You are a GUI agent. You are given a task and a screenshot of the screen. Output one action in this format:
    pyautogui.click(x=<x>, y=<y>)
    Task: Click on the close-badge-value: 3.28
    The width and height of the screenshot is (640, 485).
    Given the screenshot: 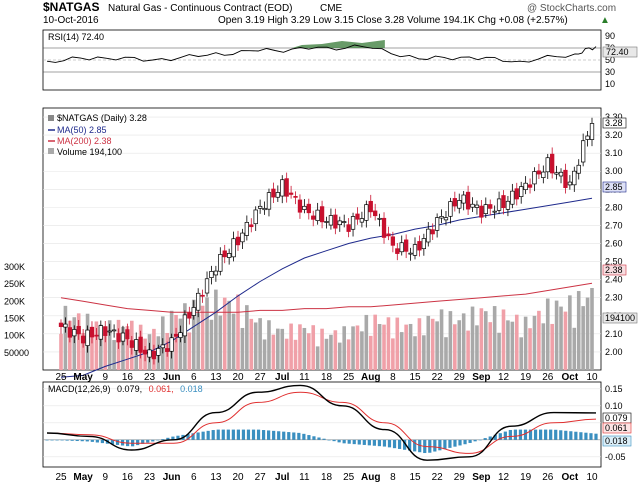 What is the action you would take?
    pyautogui.click(x=614, y=123)
    